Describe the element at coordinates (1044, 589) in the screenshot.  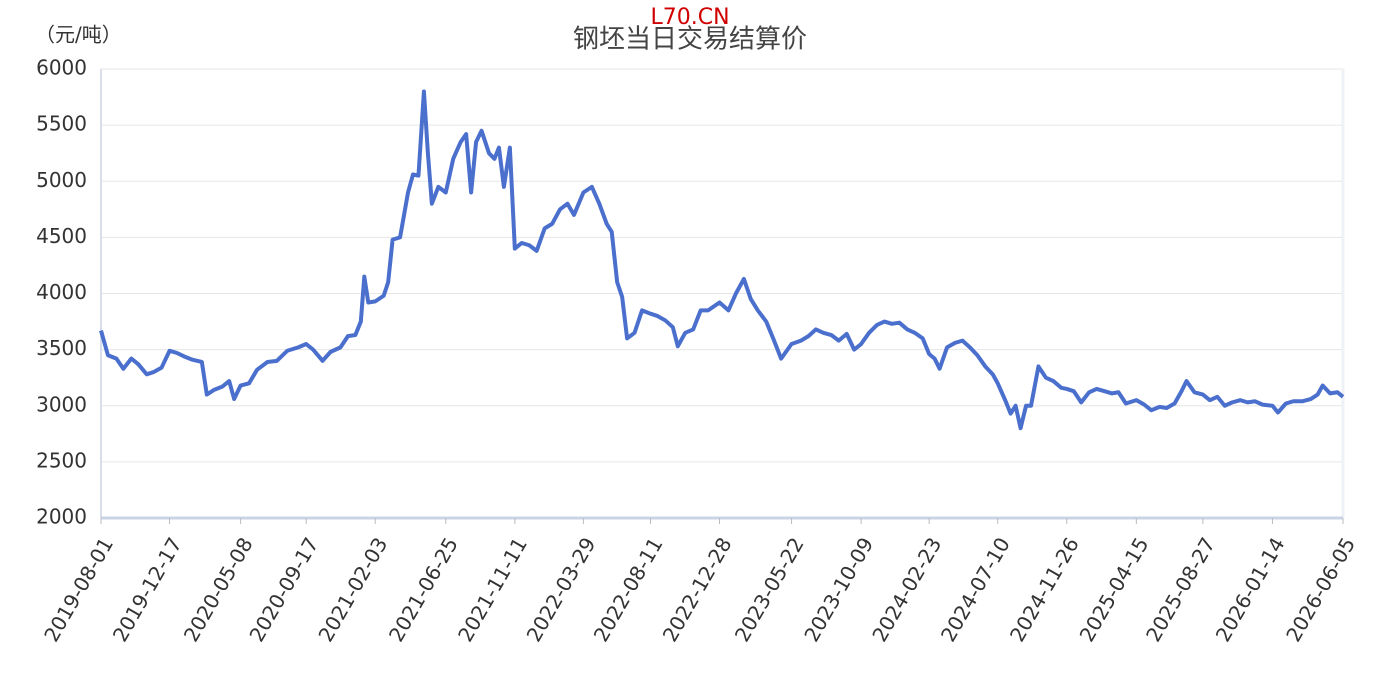
I see `x-tick-label: 2024-11-26` at that location.